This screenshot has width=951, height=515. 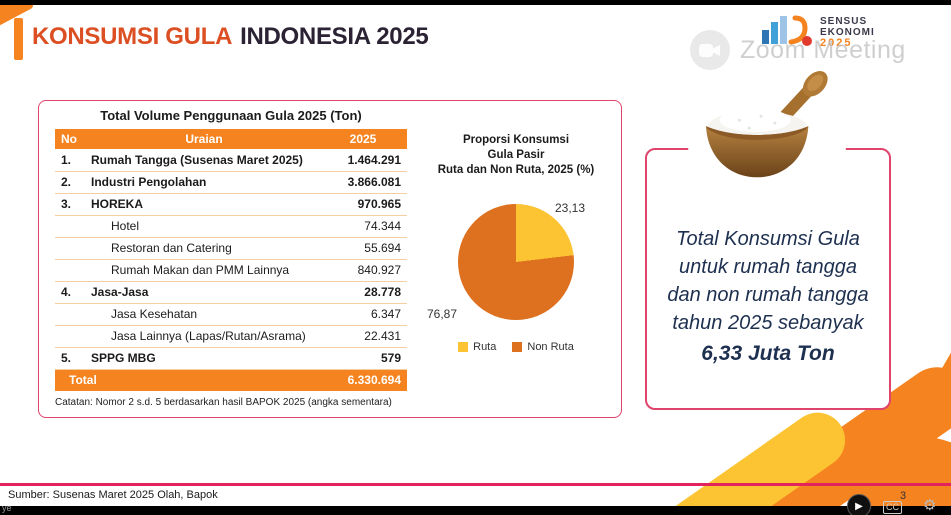 I want to click on right-edge-decoration, so click(x=934, y=363).